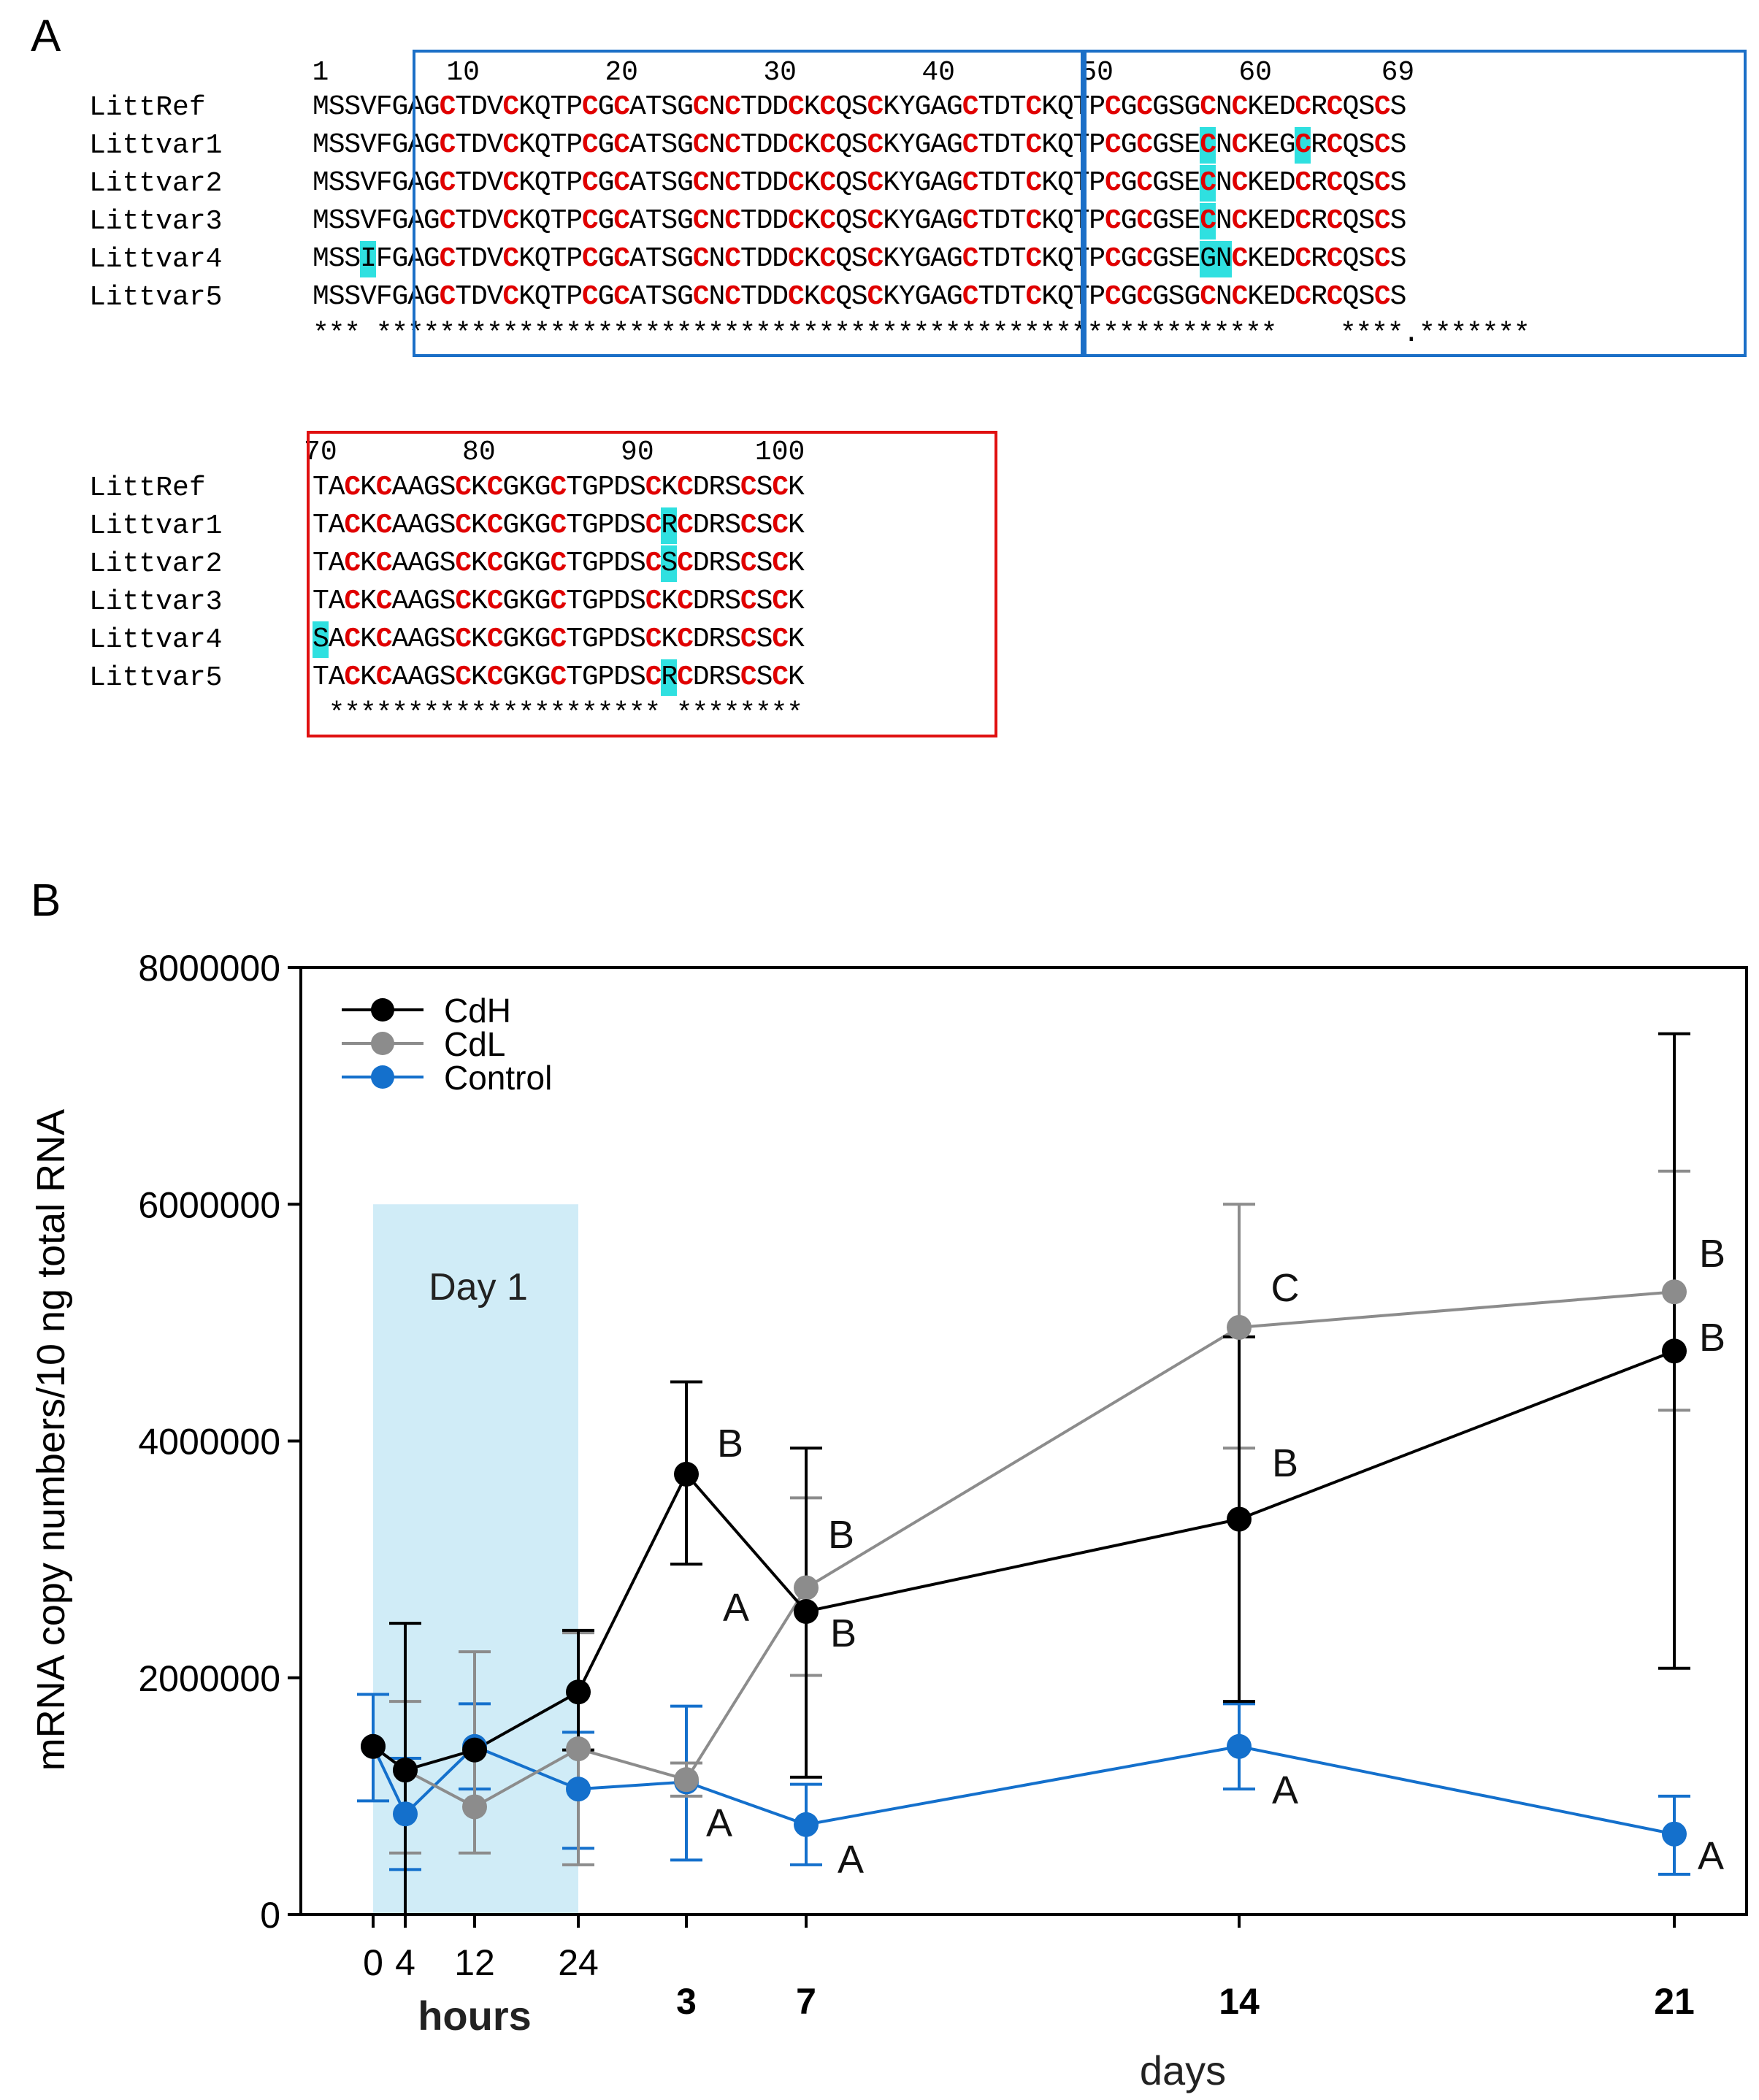 This screenshot has height=2100, width=1759. Describe the element at coordinates (156, 297) in the screenshot. I see `sequence-name: Littvar5` at that location.